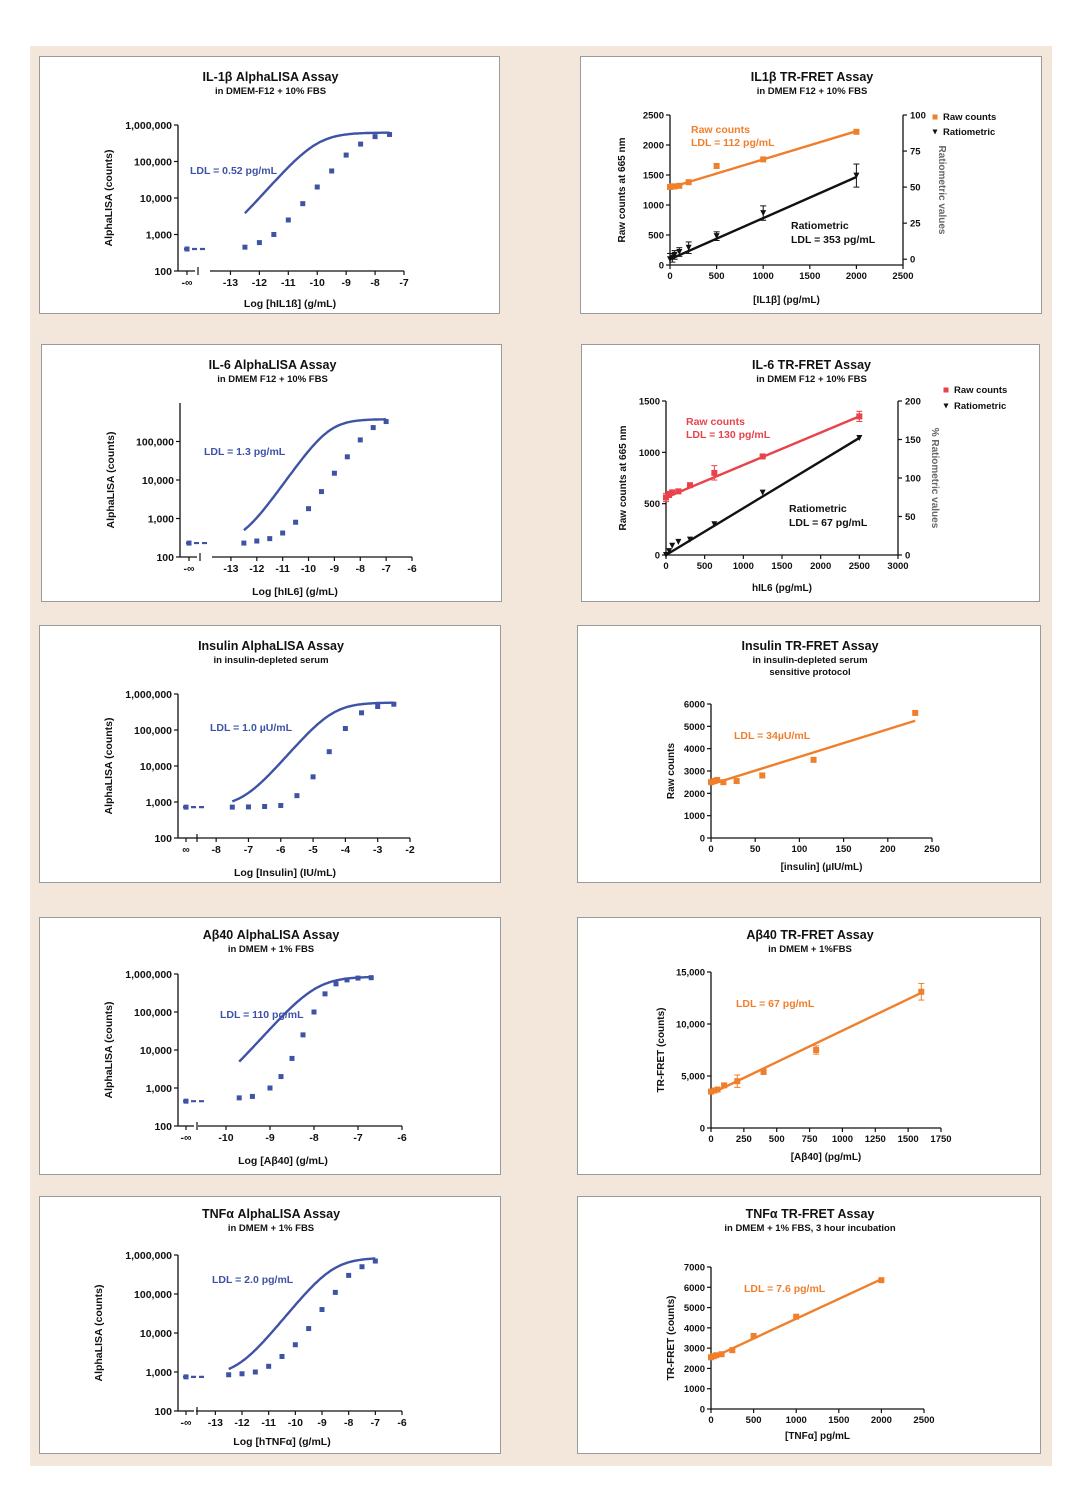  What do you see at coordinates (694, 727) in the screenshot?
I see `y-tick-label: 5000` at bounding box center [694, 727].